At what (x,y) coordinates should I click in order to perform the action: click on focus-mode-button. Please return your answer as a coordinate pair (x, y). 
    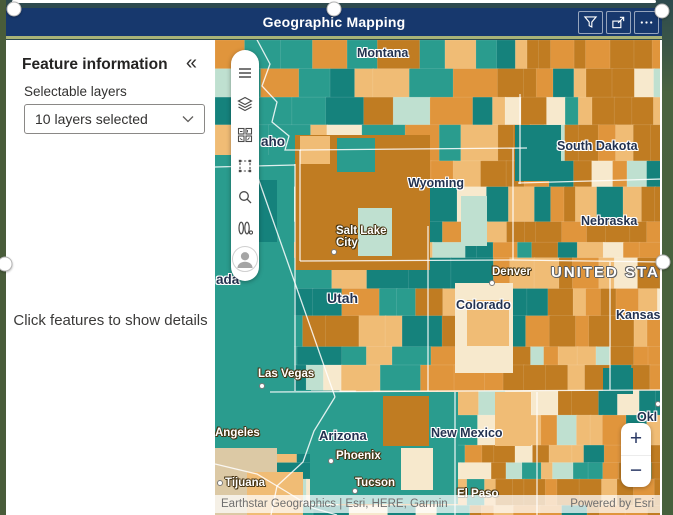
    Looking at the image, I should click on (618, 22).